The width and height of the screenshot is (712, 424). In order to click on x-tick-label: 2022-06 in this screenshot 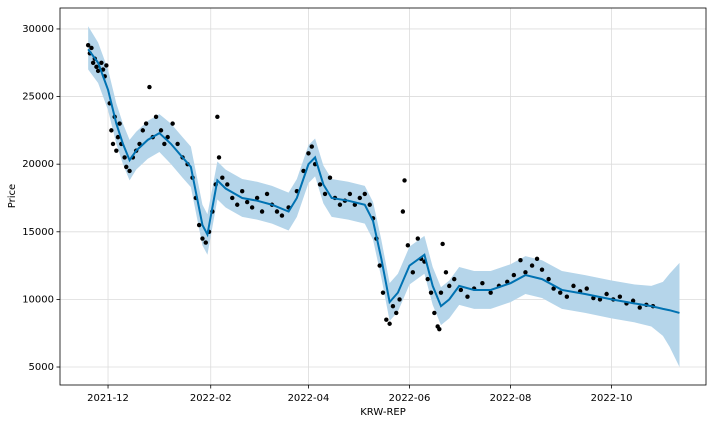, I will do `click(410, 398)`.